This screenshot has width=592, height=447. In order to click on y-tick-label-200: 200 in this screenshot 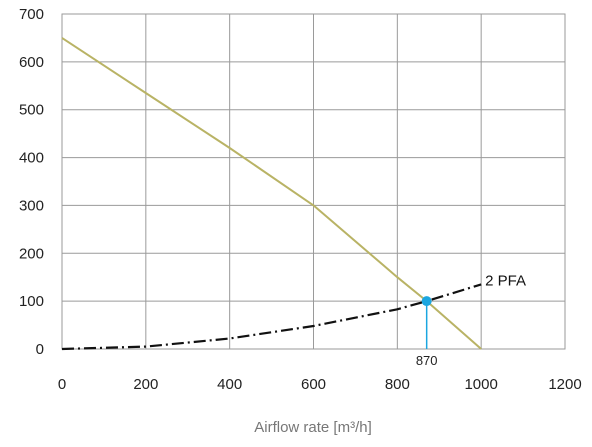, I will do `click(31, 253)`.